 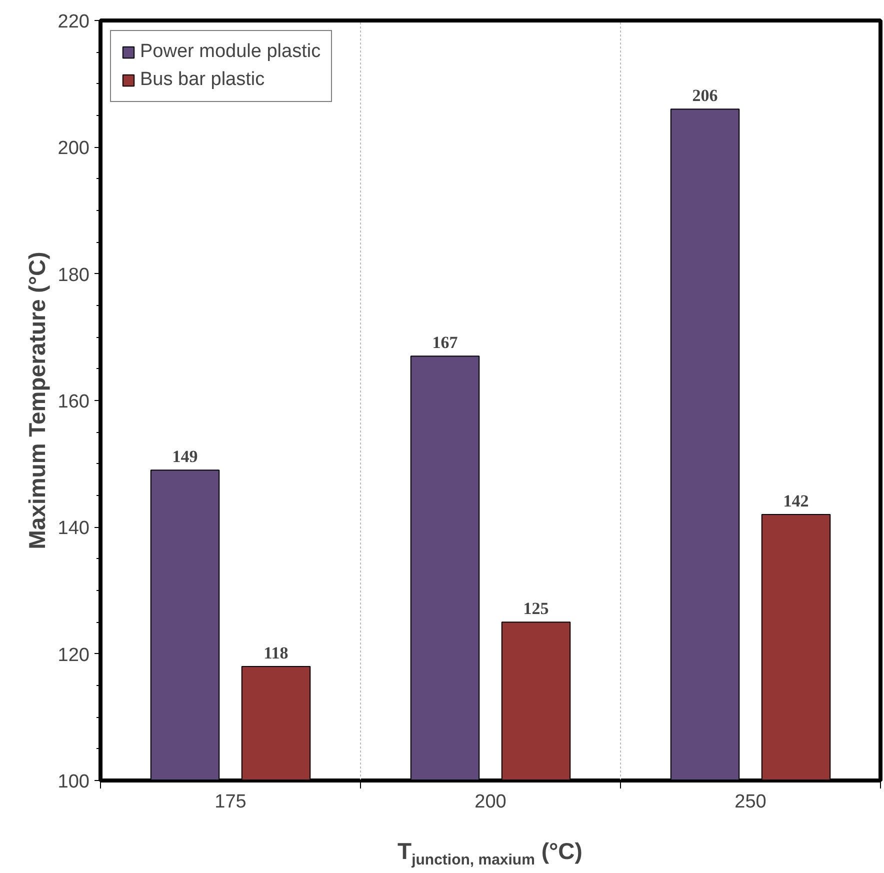 What do you see at coordinates (490, 853) in the screenshot?
I see `x-axis-title: T$_{junction, maxium}$ (°C)` at bounding box center [490, 853].